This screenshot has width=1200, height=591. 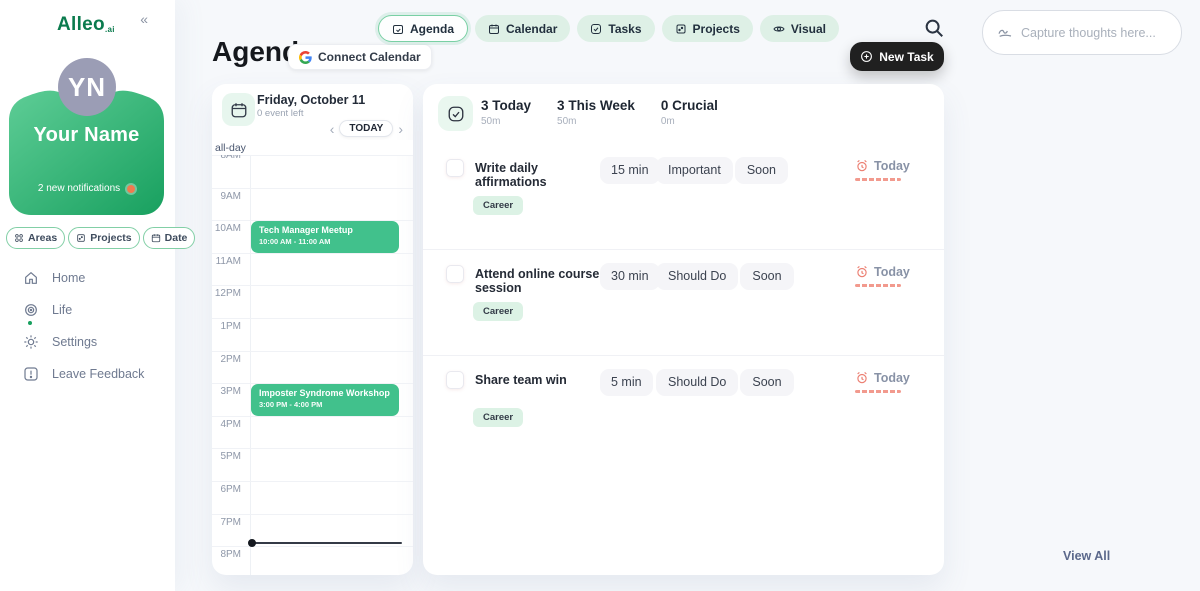 I want to click on calendar-hour-slot: 9AM, so click(x=312, y=204).